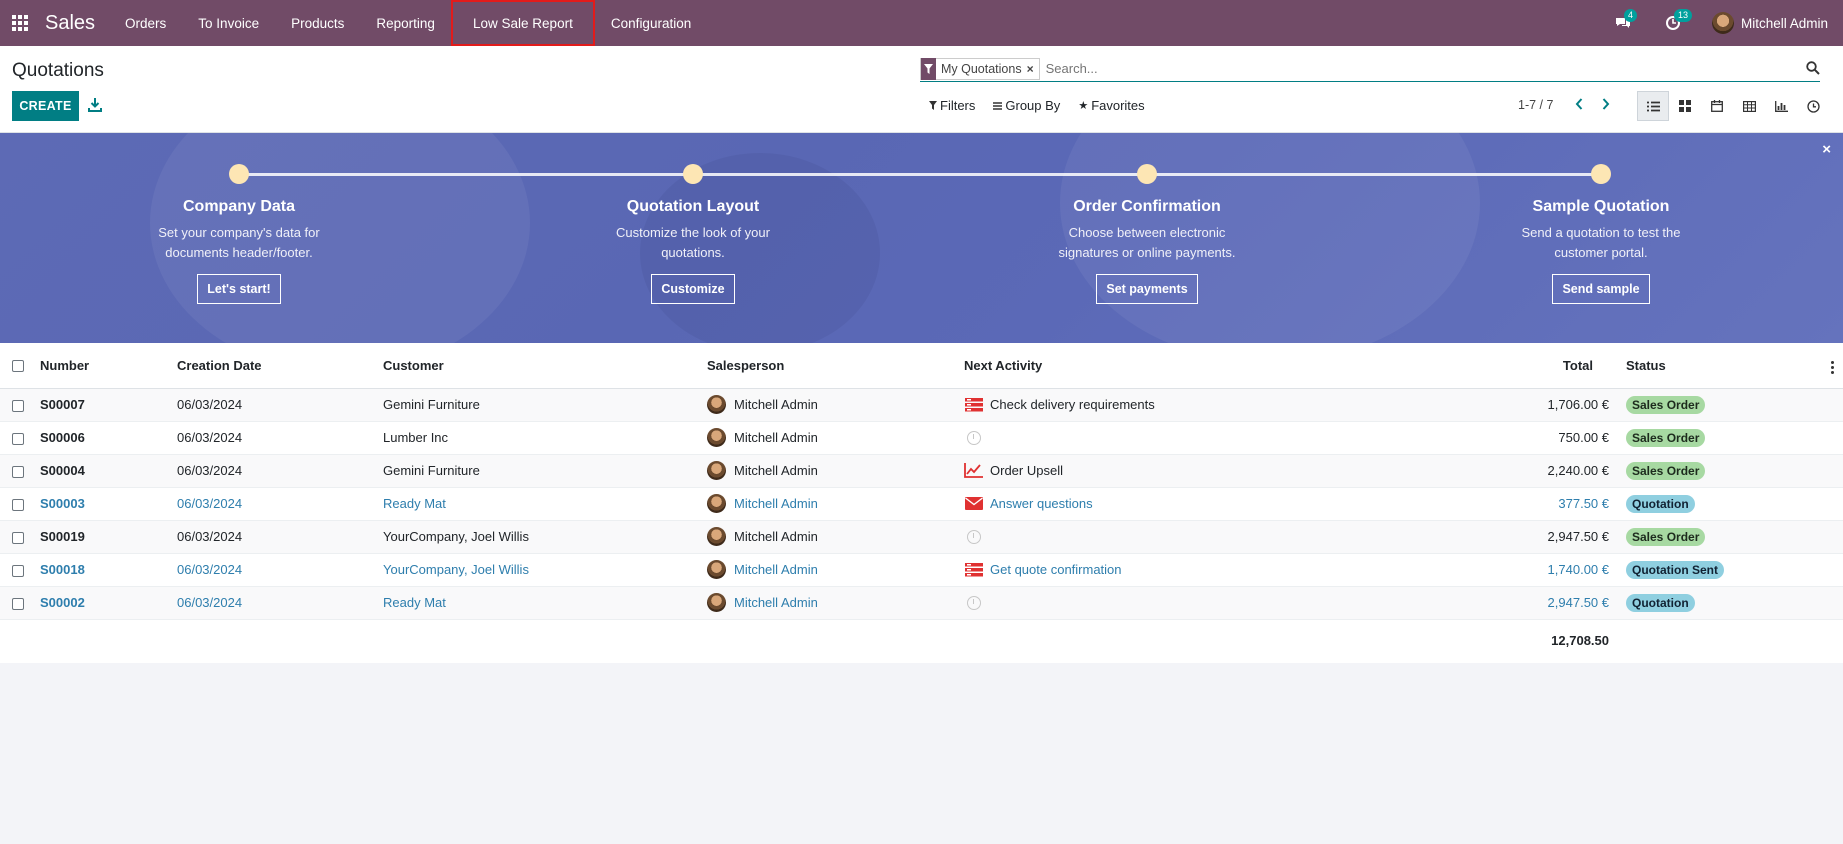 This screenshot has width=1843, height=844. I want to click on optional-columns-icon, so click(1832, 368).